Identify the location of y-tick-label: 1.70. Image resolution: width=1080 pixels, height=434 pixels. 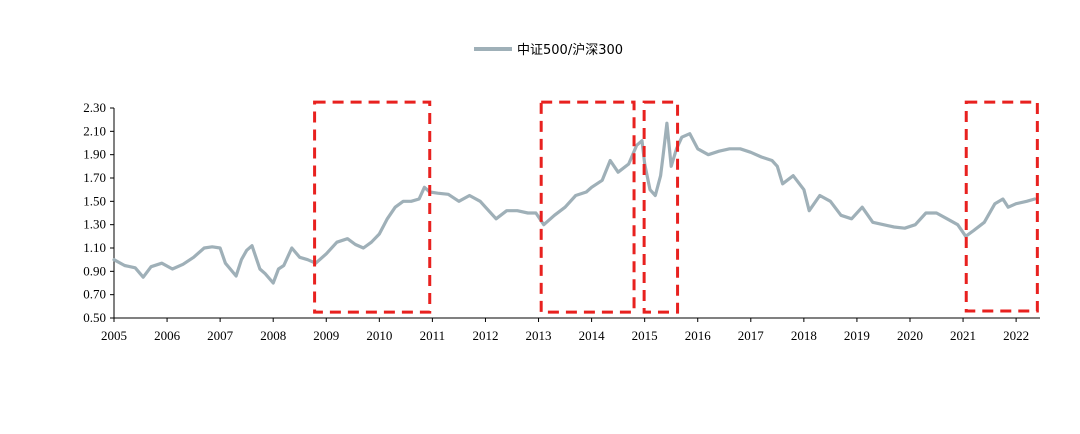
(94, 177).